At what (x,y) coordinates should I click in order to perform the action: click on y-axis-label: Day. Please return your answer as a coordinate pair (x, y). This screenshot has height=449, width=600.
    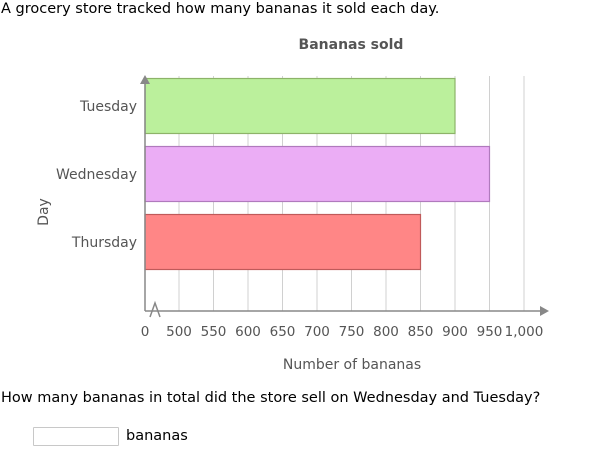
    Looking at the image, I should click on (44, 212).